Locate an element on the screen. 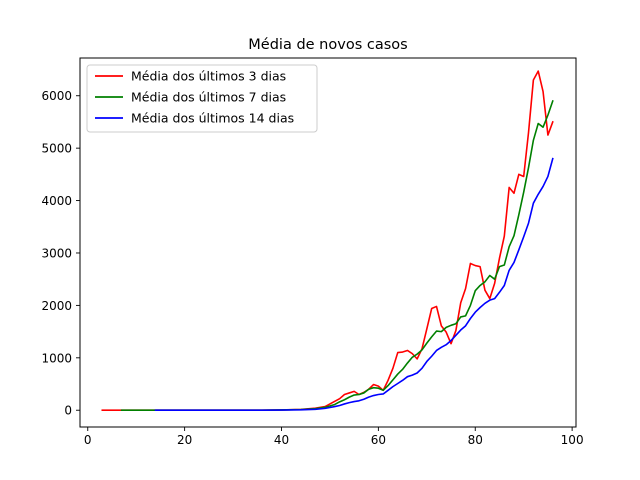  x-tick-label: 0 is located at coordinates (88, 440).